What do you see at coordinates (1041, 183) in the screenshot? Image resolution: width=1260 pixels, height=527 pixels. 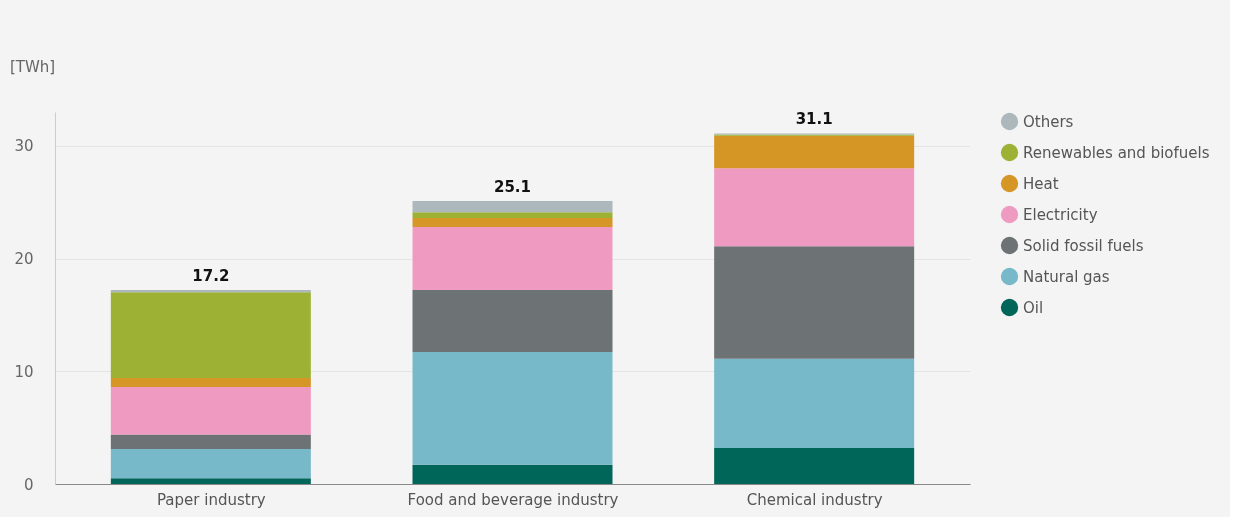 I see `legend-label: Heat` at bounding box center [1041, 183].